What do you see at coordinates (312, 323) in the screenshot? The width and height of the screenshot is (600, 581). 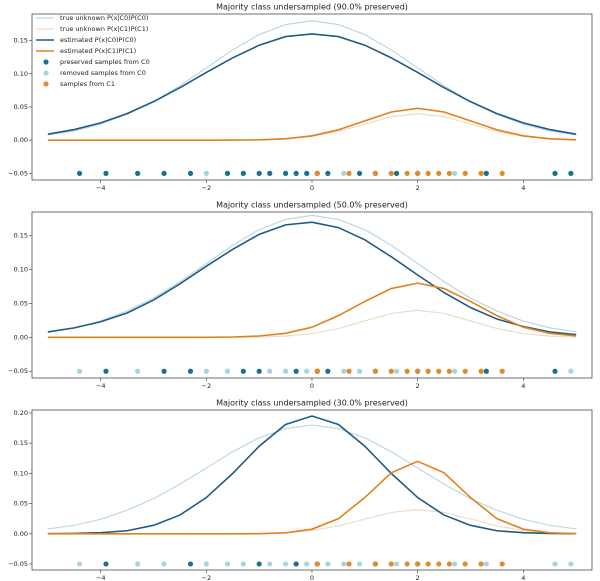 I see `curve` at bounding box center [312, 323].